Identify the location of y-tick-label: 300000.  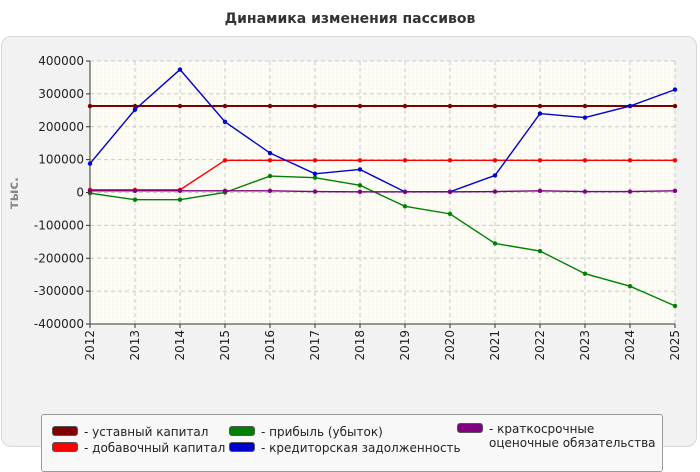
(61, 94).